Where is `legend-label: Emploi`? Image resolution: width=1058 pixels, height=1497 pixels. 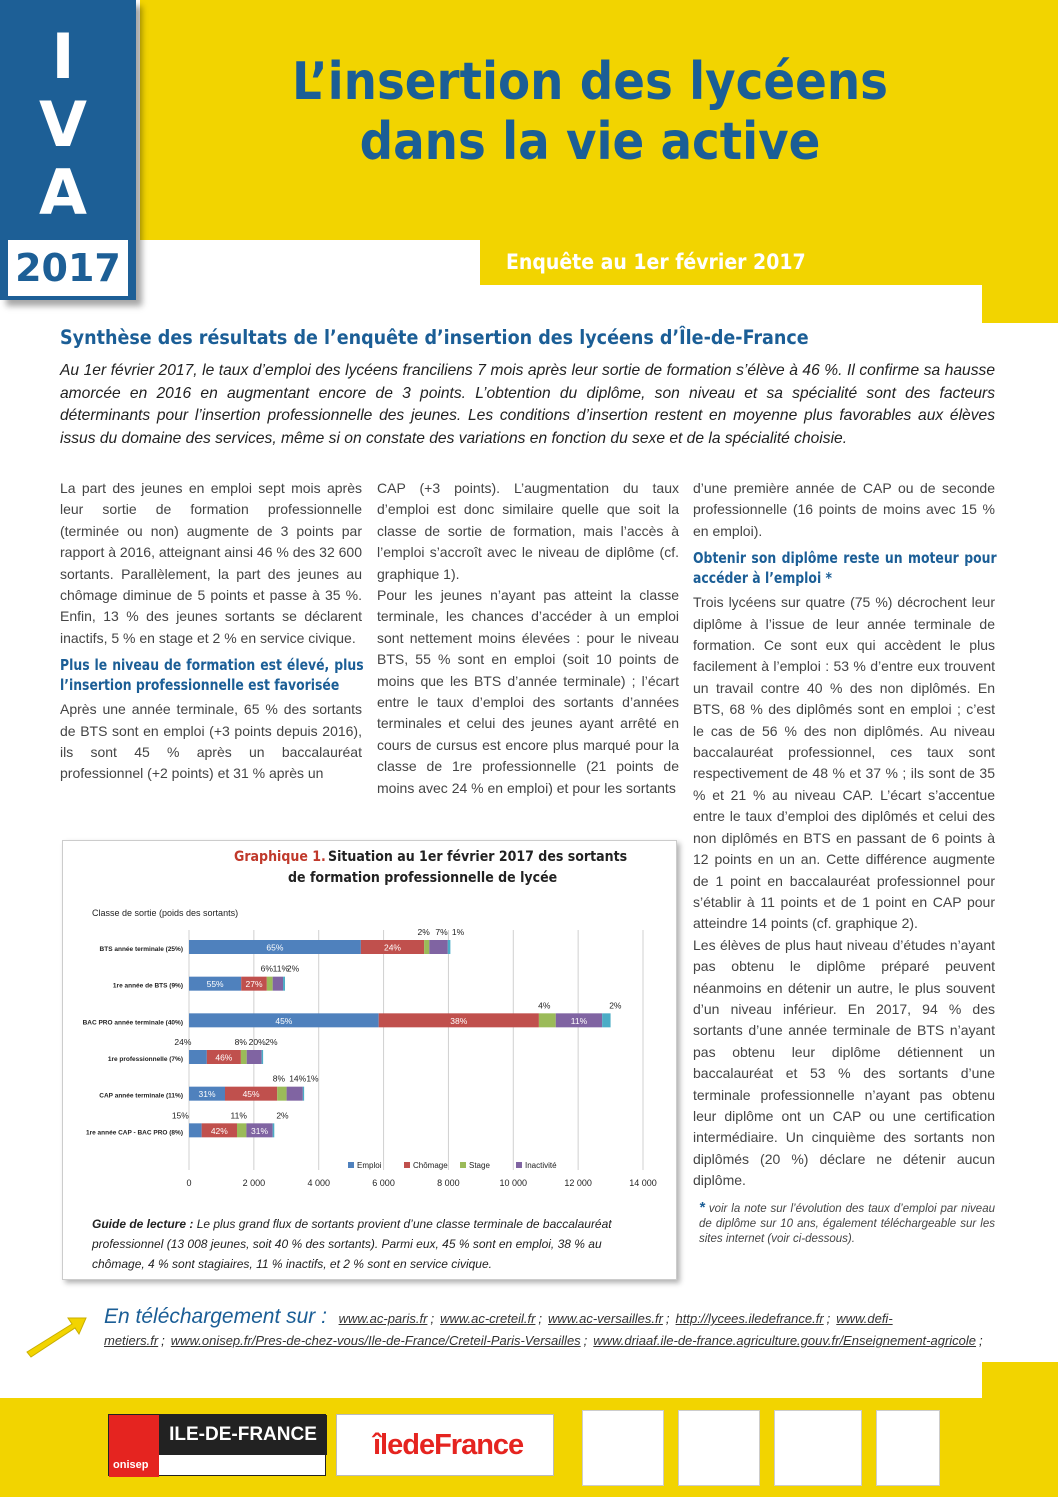
legend-label: Emploi is located at coordinates (369, 1165).